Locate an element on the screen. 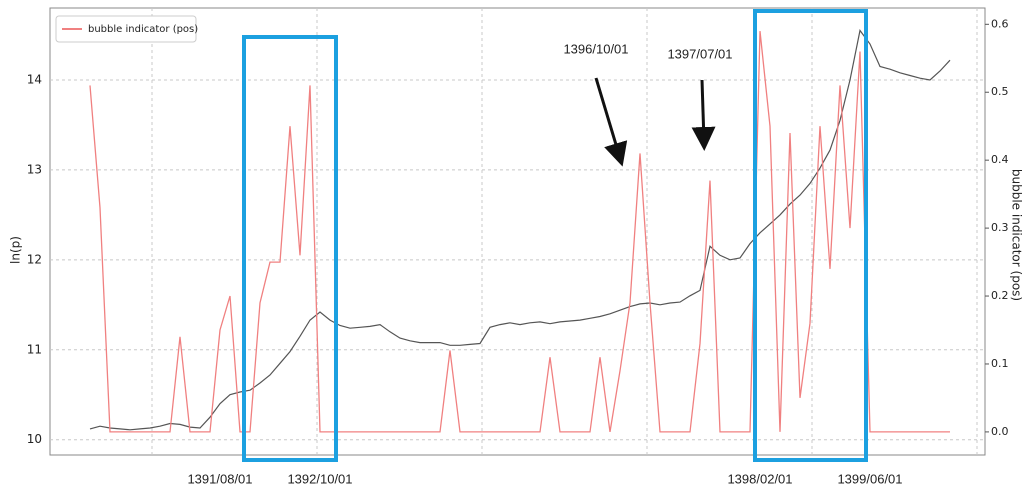 The width and height of the screenshot is (1027, 497). x-tick-label: 1392/10/01 is located at coordinates (319, 478).